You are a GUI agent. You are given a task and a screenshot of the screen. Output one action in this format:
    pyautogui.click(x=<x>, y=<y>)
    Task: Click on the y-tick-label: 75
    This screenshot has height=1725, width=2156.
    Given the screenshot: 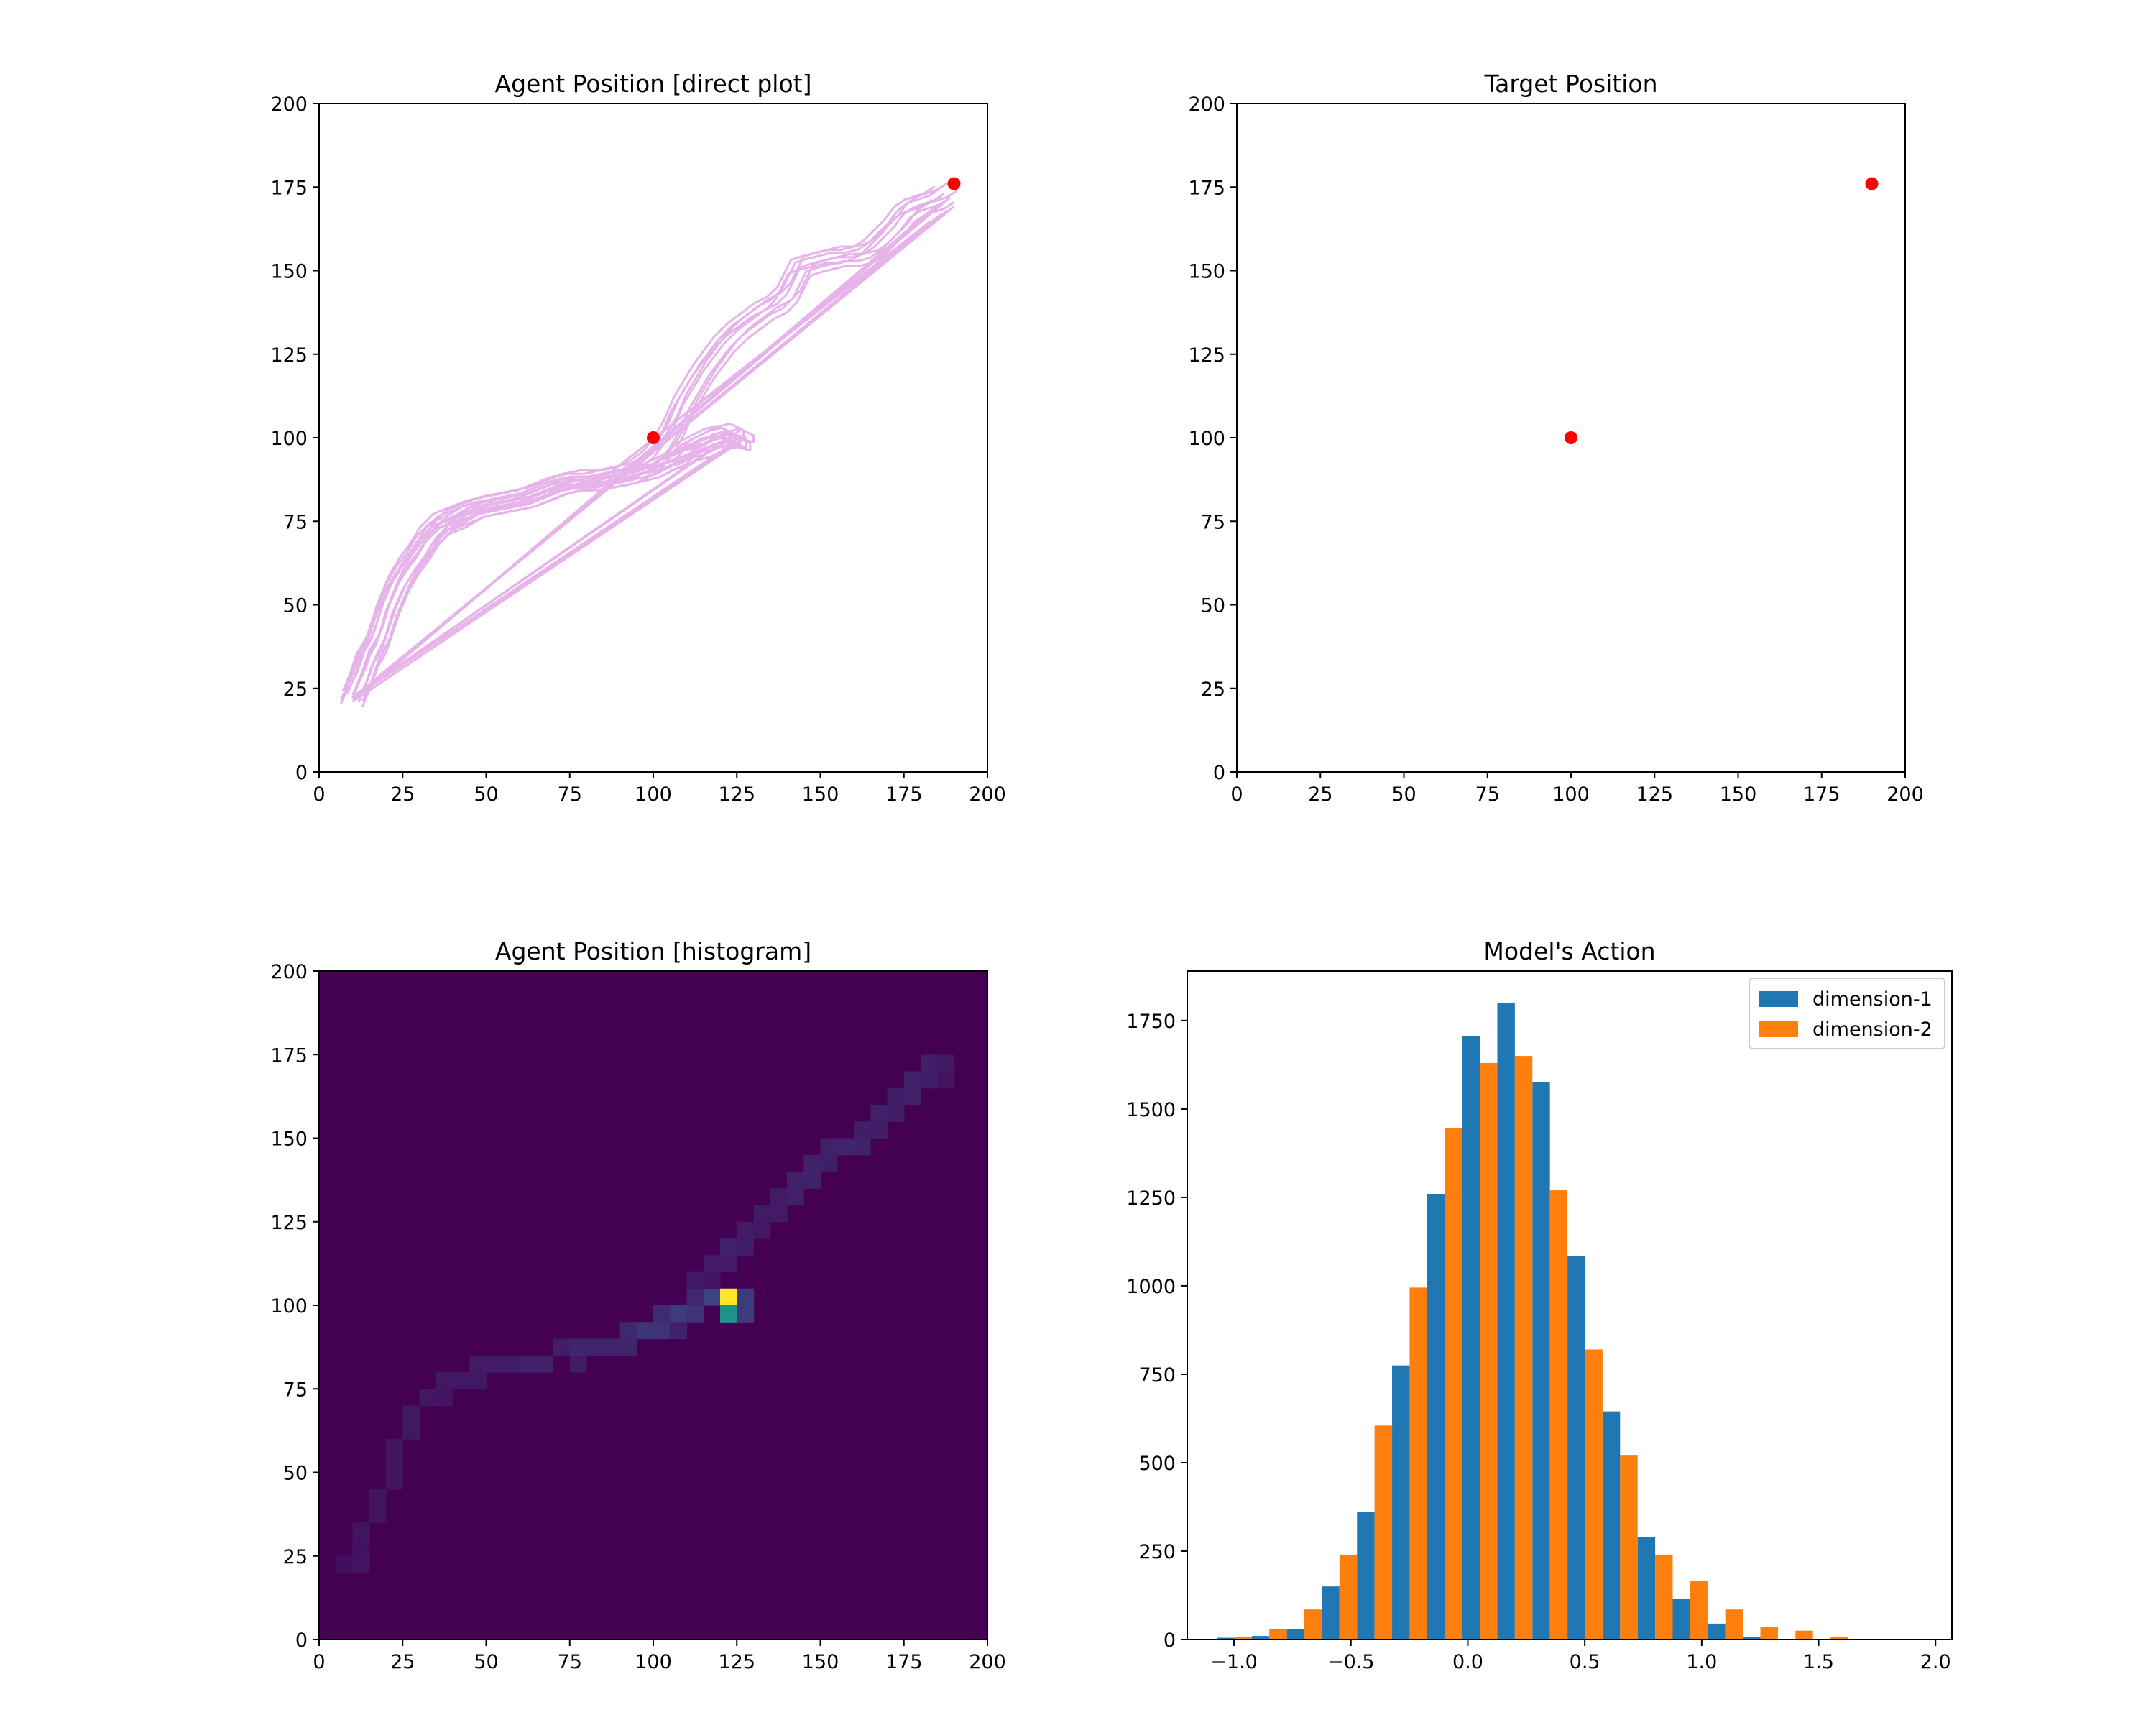 What is the action you would take?
    pyautogui.click(x=296, y=1390)
    